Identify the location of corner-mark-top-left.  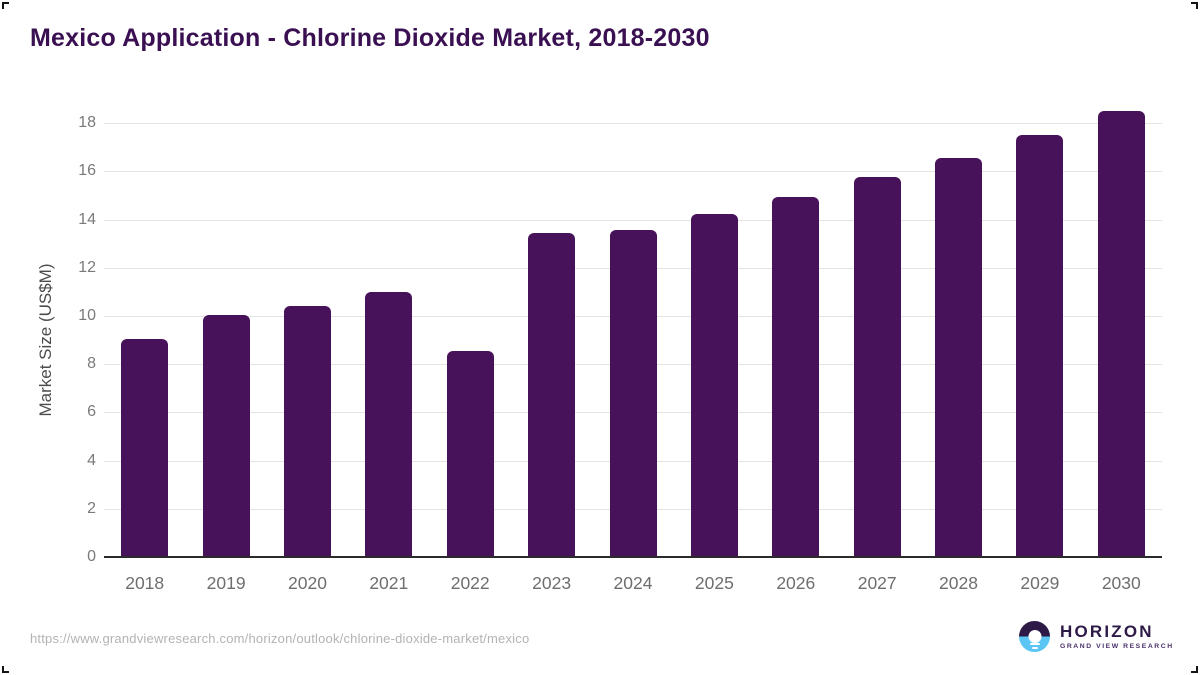
(5, 5).